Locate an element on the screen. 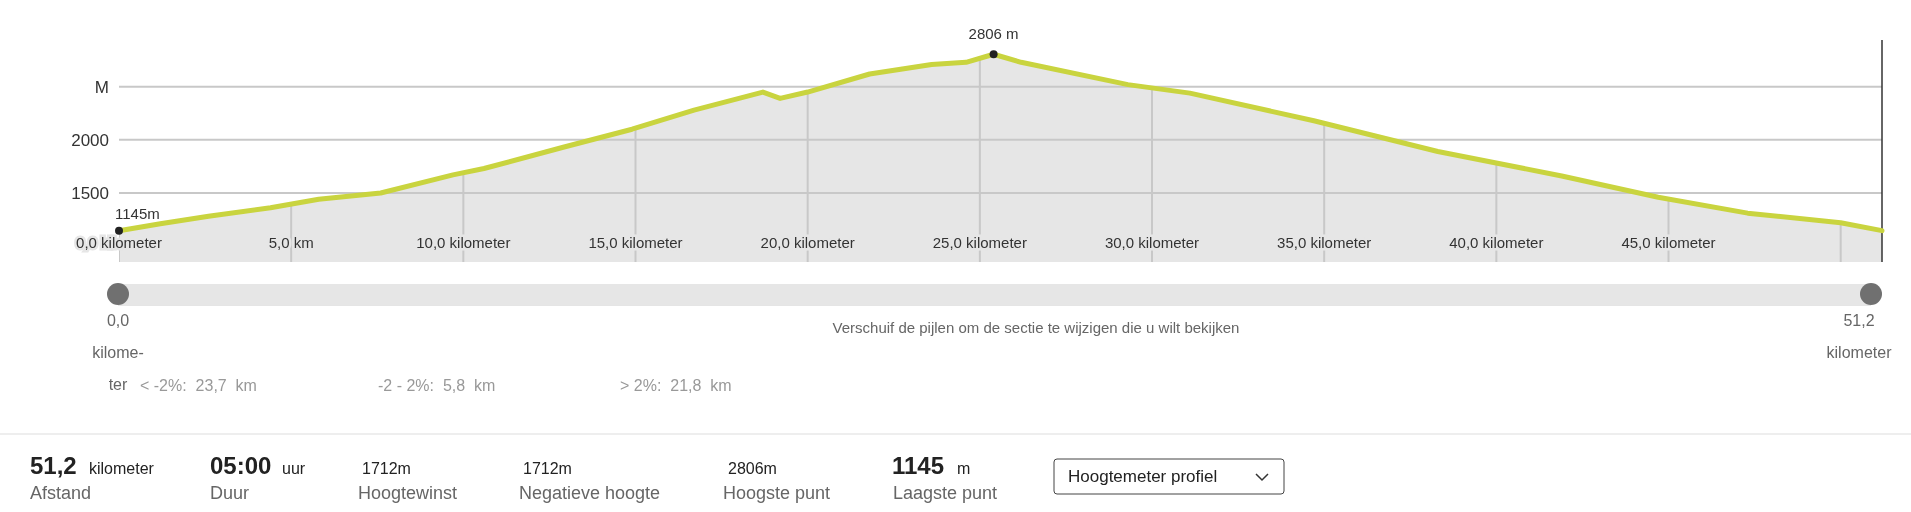  x-tick-label: 40,0 kilometer is located at coordinates (1496, 242).